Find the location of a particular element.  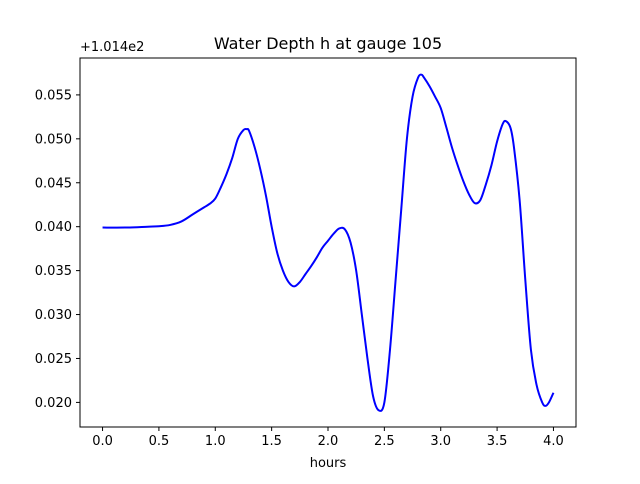

x-tick-label: 2.0 is located at coordinates (328, 441).